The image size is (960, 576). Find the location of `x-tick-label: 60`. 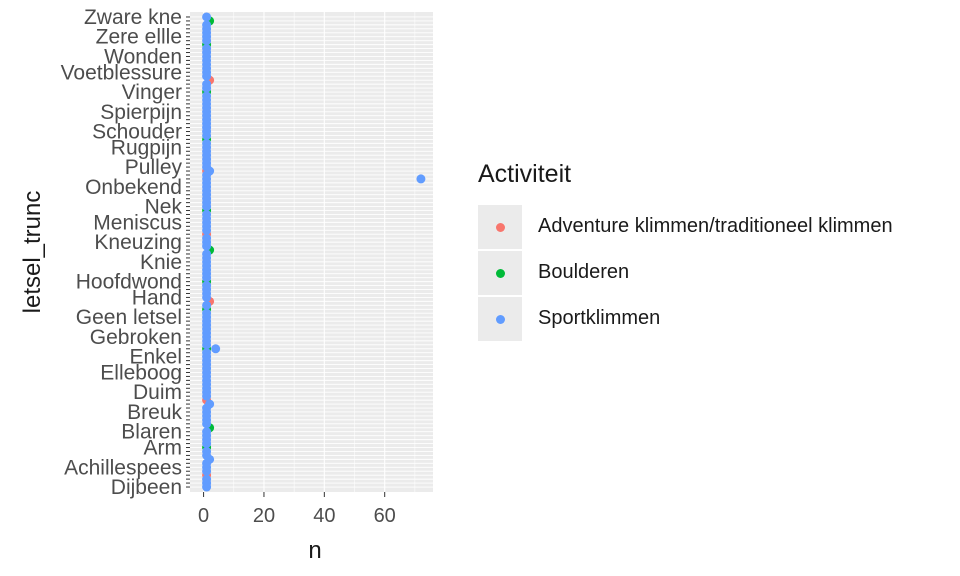

x-tick-label: 60 is located at coordinates (385, 516).